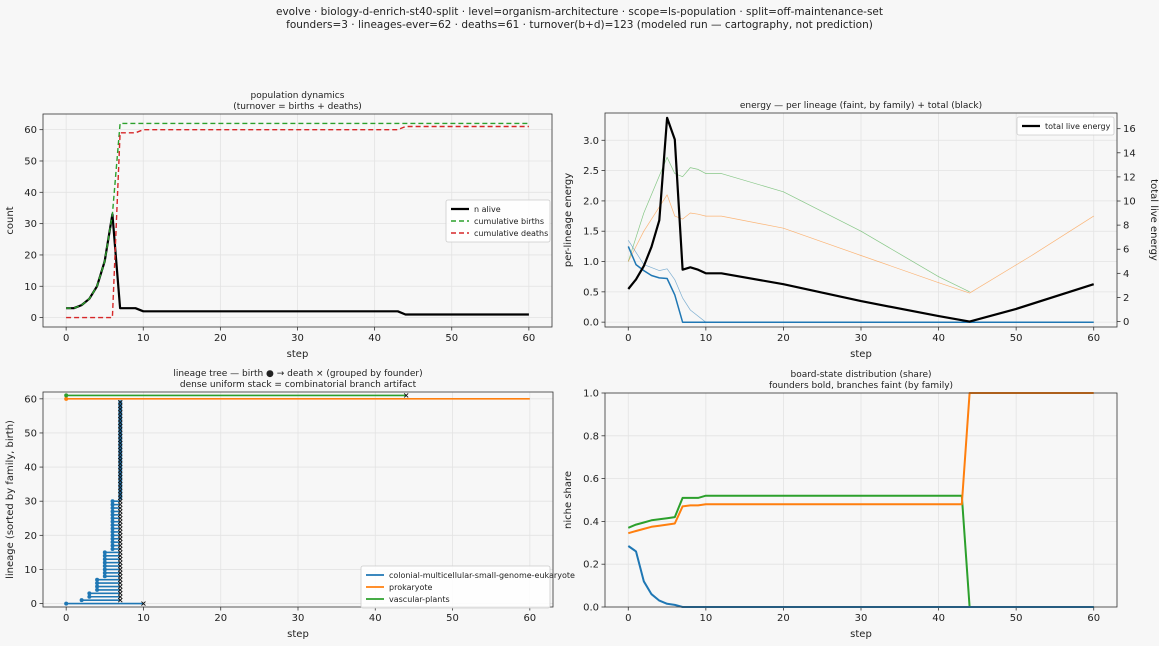  Describe the element at coordinates (1126, 298) in the screenshot. I see `y2-tick-label: 2` at that location.